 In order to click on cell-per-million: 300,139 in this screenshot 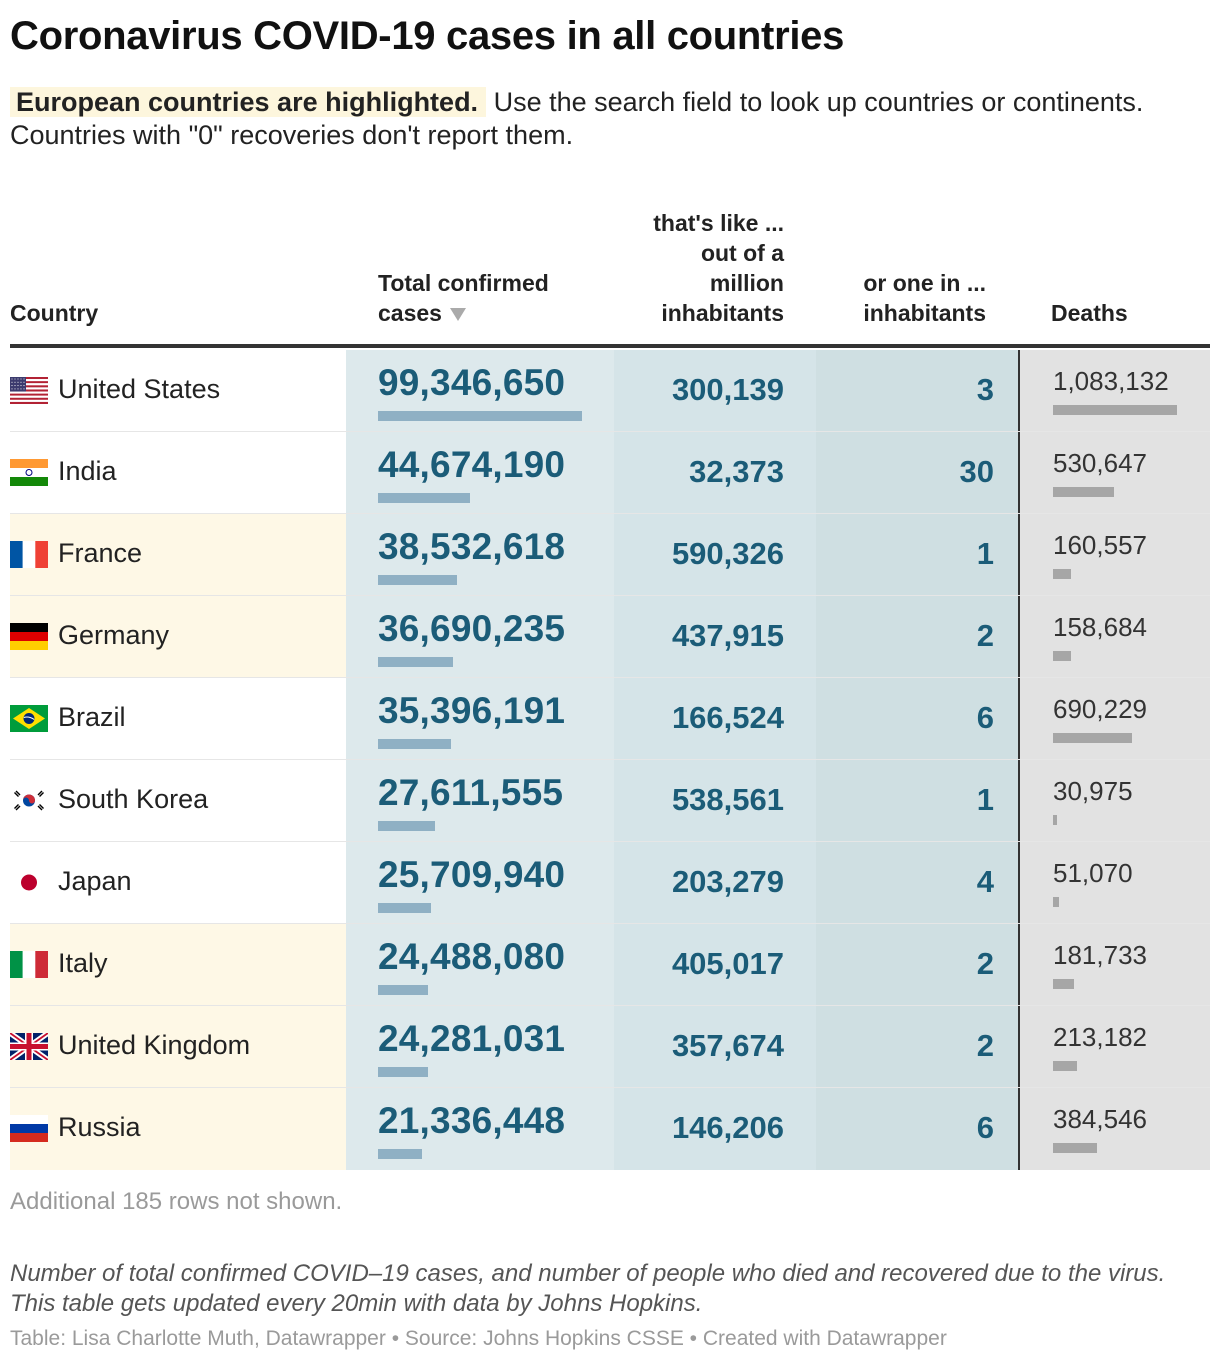, I will do `click(715, 390)`.